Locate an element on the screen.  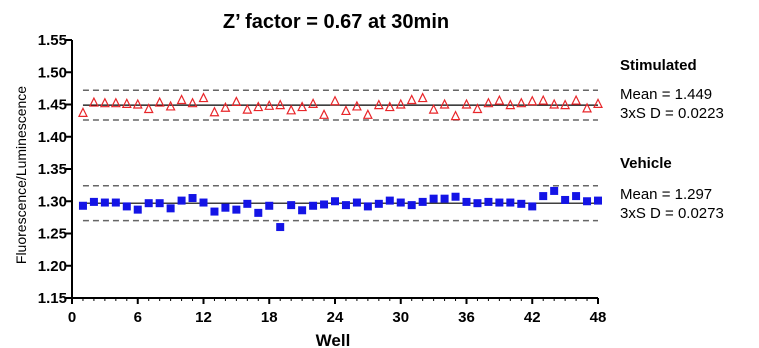
y-tick-label: 1.40 is located at coordinates (52, 137).